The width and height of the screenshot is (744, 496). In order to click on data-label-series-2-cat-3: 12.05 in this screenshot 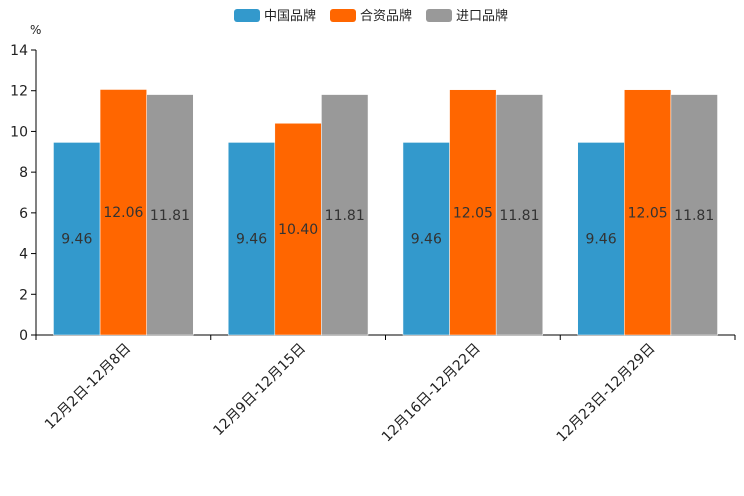, I will do `click(473, 213)`.